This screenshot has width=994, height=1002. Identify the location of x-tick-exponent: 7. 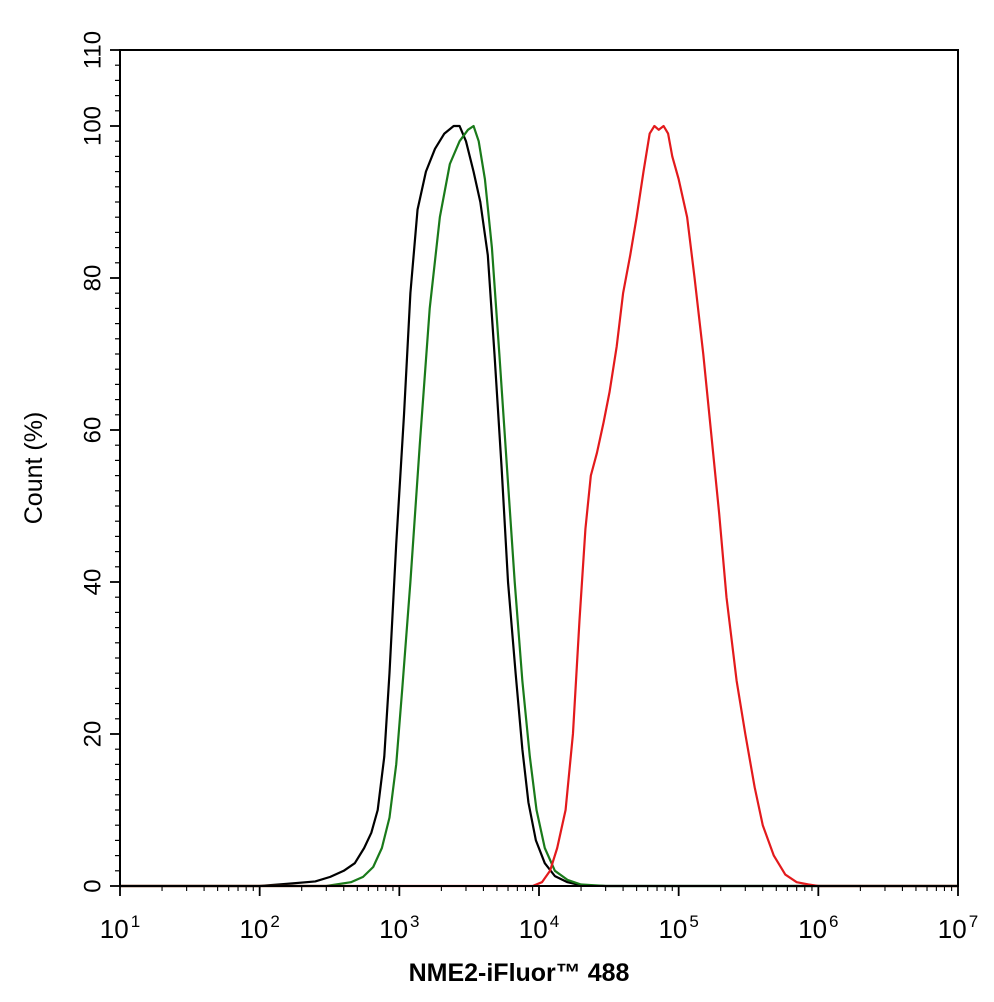
(973, 921).